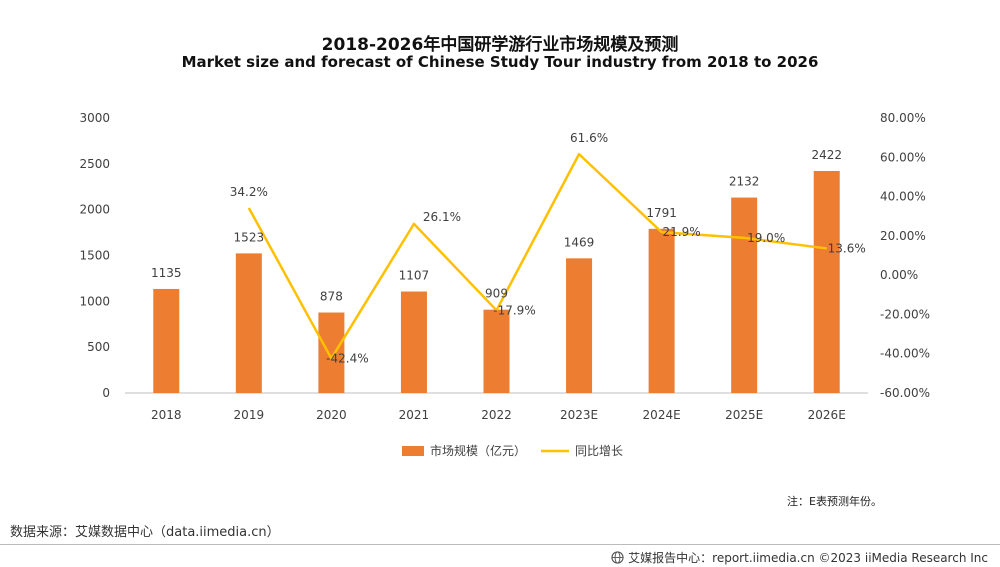 The width and height of the screenshot is (1000, 567). I want to click on data-source: 数据来源：艾媒数据中心（data.iimedia.cn）, so click(145, 532).